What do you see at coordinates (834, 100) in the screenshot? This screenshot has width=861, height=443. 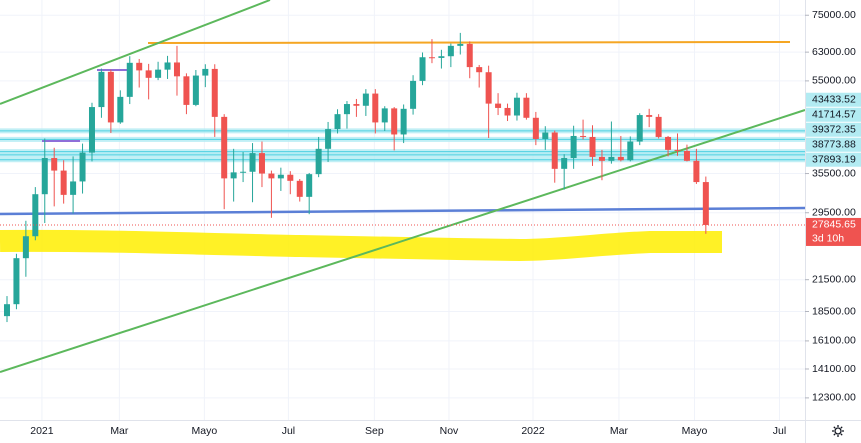 I see `level-label: 43433.52` at bounding box center [834, 100].